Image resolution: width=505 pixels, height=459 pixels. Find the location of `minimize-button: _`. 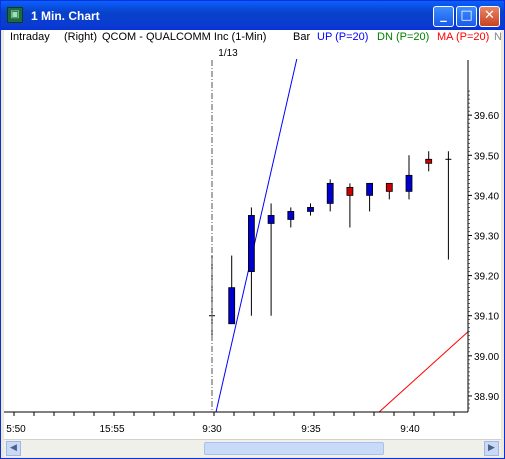

minimize-button: _ is located at coordinates (443, 16).